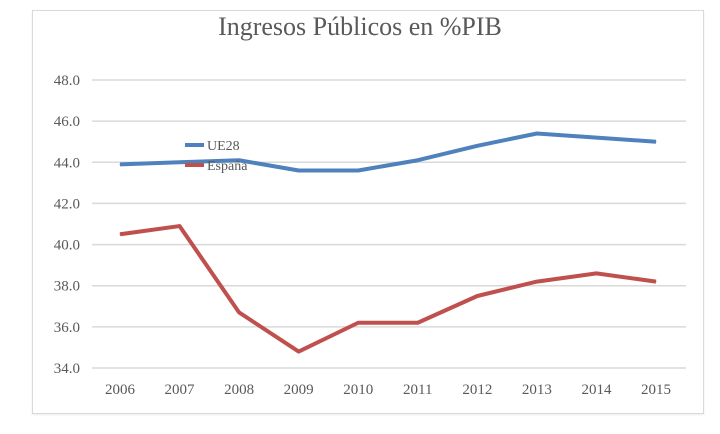 The image size is (720, 434). What do you see at coordinates (67, 122) in the screenshot?
I see `y-tick-label: 46.0` at bounding box center [67, 122].